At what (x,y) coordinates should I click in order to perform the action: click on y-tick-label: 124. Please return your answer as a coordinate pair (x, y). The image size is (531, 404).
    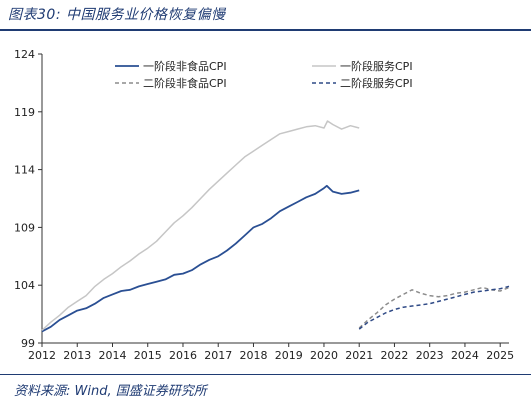
    Looking at the image, I should click on (24, 54).